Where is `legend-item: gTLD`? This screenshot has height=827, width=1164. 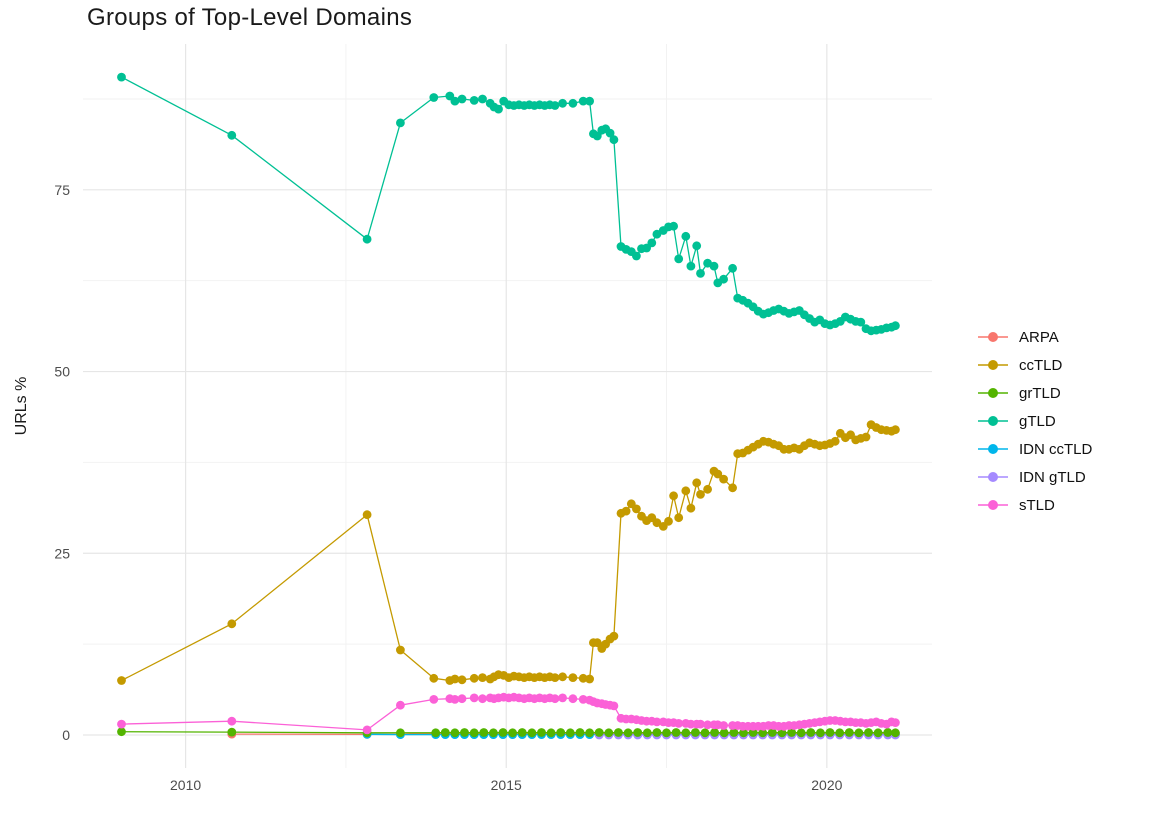 legend-item: gTLD is located at coordinates (1034, 421).